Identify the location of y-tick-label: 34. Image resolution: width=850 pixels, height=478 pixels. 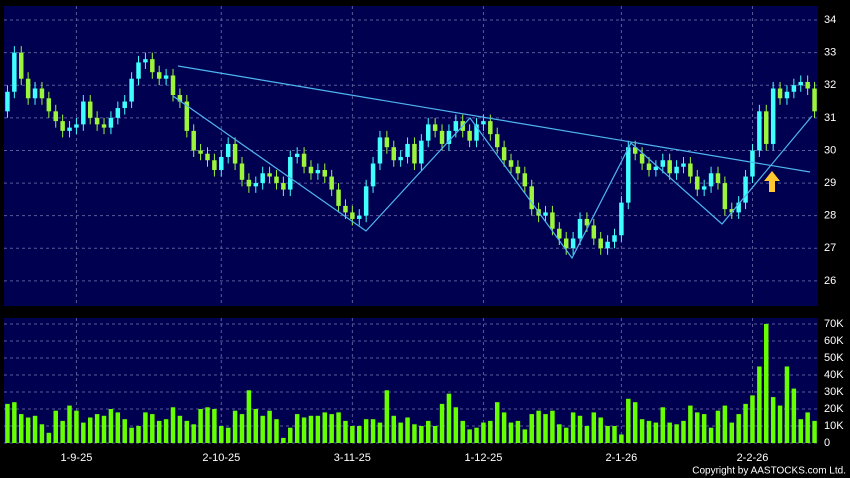
(830, 20).